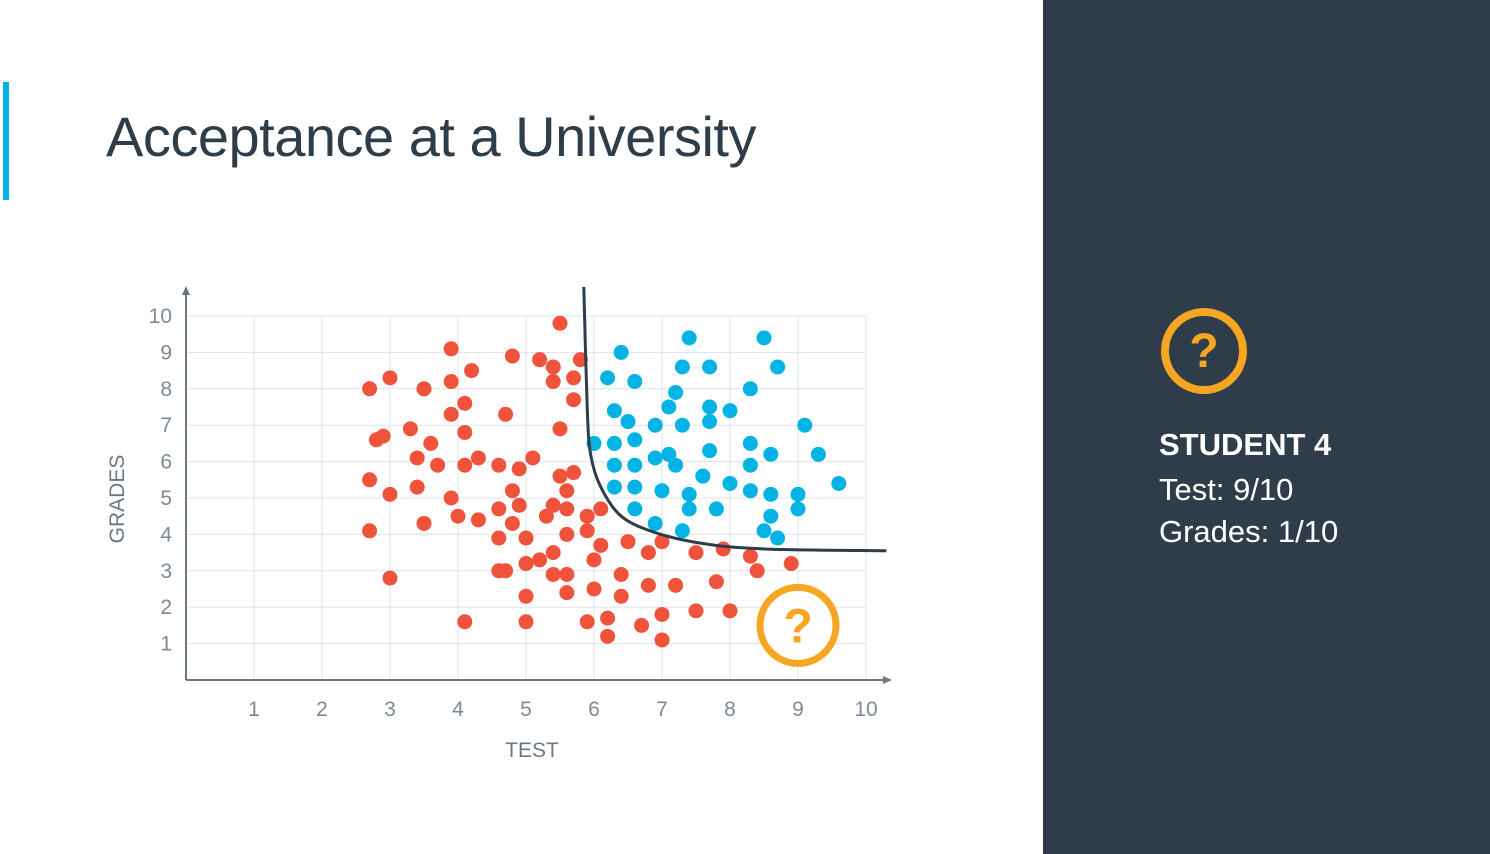  Describe the element at coordinates (1249, 531) in the screenshot. I see `student-grades-score: Grades: 1/10` at that location.